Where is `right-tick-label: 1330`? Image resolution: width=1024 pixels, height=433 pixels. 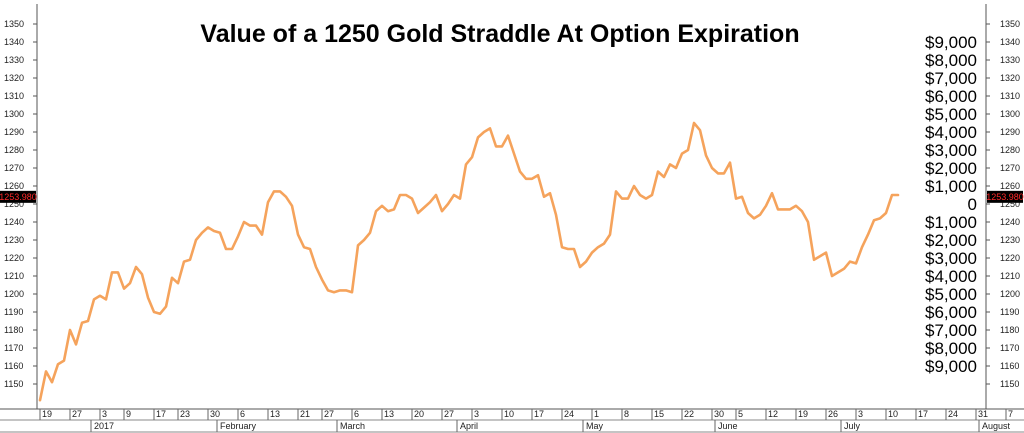
right-tick-label: 1330 is located at coordinates (1010, 60).